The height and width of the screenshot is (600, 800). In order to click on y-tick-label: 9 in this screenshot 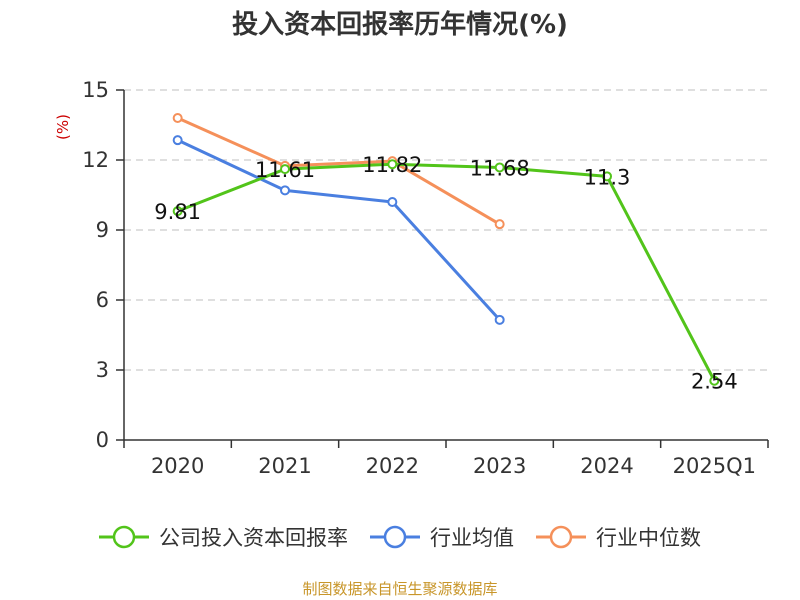, I will do `click(102, 230)`.